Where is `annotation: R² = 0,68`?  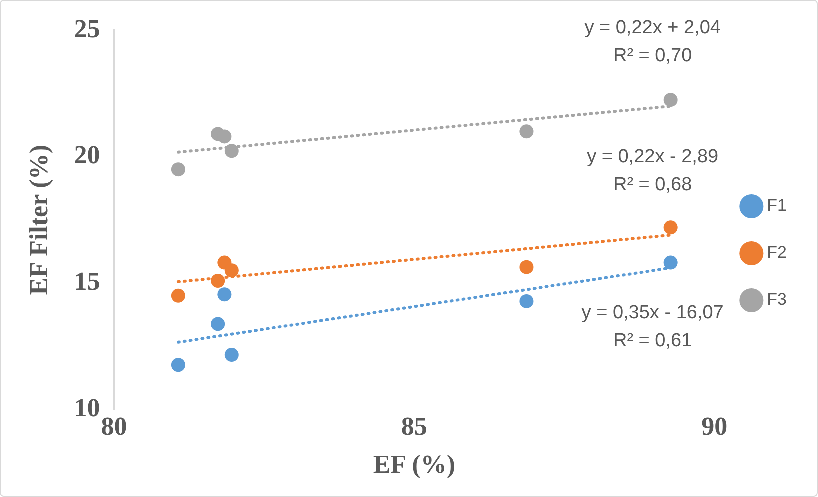
annotation: R² = 0,68 is located at coordinates (652, 185).